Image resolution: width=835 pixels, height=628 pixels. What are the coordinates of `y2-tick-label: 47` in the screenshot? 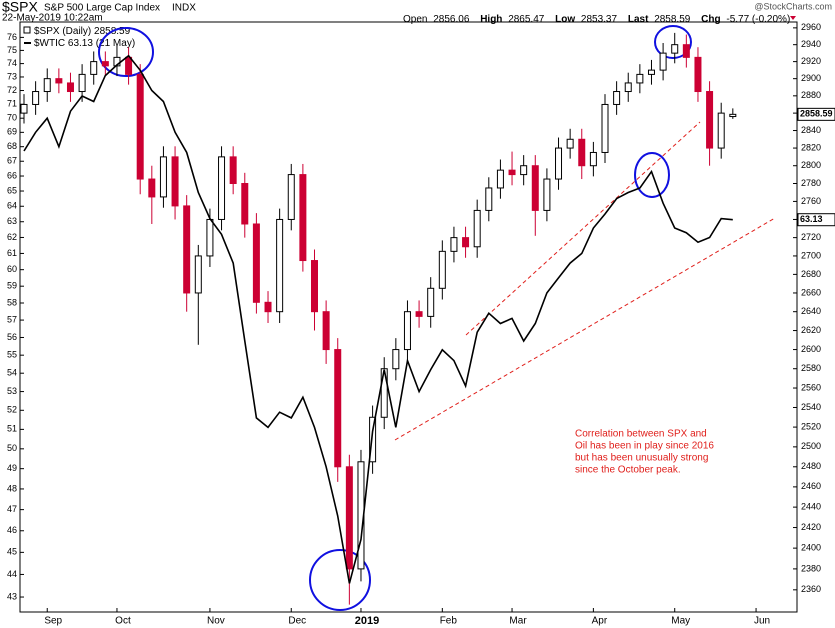 It's located at (12, 509).